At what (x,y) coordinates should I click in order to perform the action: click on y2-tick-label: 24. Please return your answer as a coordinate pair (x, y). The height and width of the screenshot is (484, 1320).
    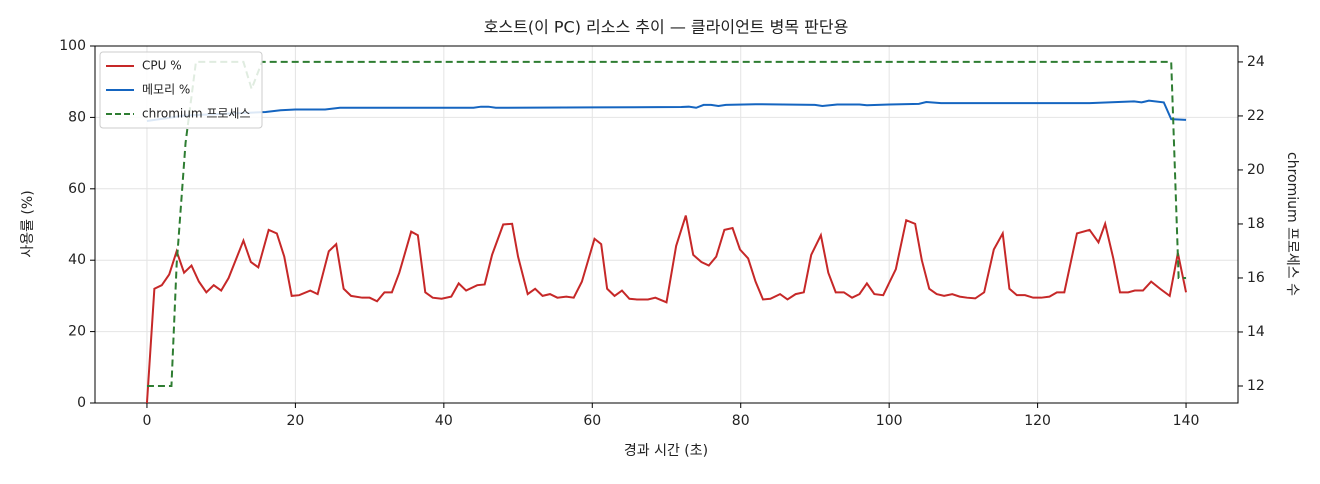
    Looking at the image, I should click on (1256, 62).